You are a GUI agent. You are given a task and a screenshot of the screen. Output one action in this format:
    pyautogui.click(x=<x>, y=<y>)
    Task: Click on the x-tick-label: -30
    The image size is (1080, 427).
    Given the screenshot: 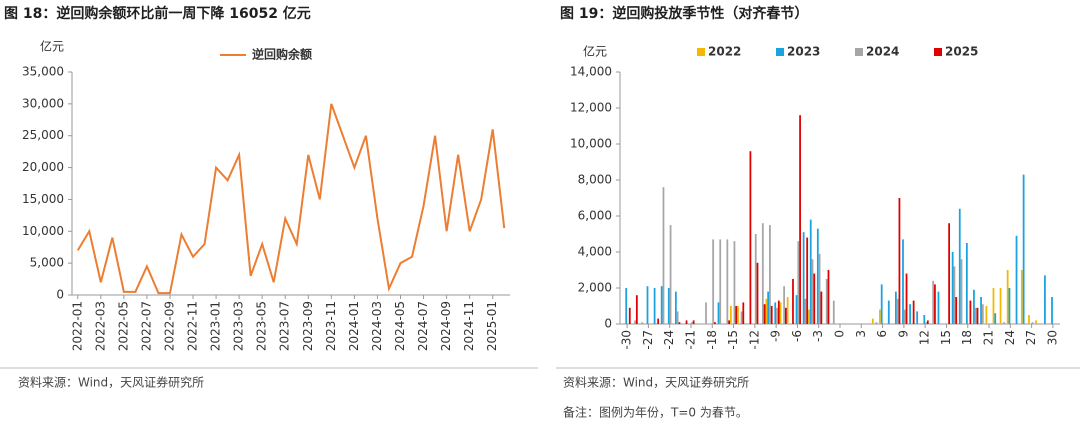 What is the action you would take?
    pyautogui.click(x=627, y=340)
    